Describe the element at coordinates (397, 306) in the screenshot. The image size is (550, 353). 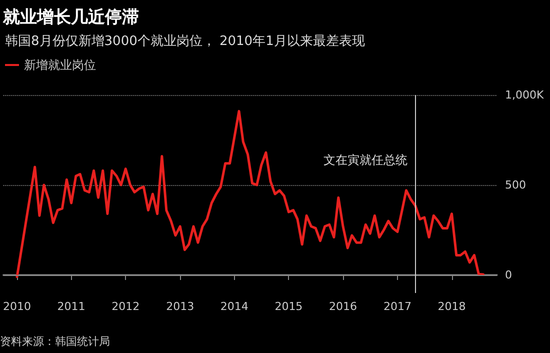
I see `x-tick-label: 2017` at that location.